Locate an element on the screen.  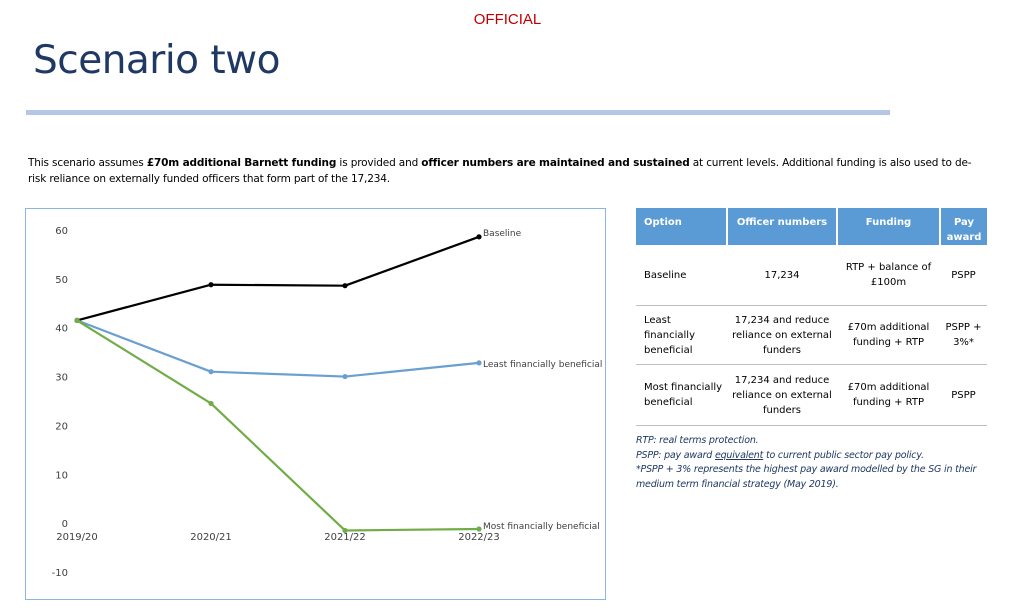
header-option: Option is located at coordinates (682, 226).